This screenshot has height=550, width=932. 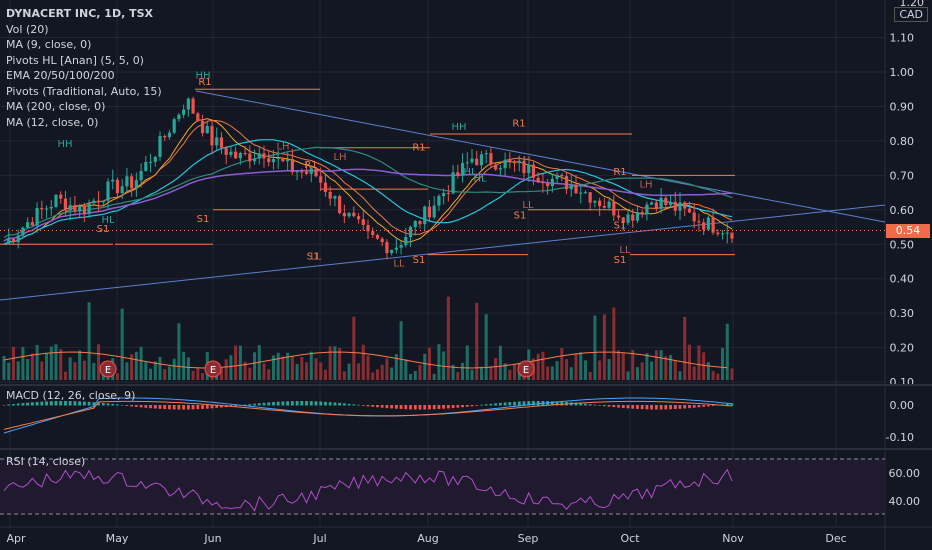 I want to click on ema50-line, so click(x=368, y=192).